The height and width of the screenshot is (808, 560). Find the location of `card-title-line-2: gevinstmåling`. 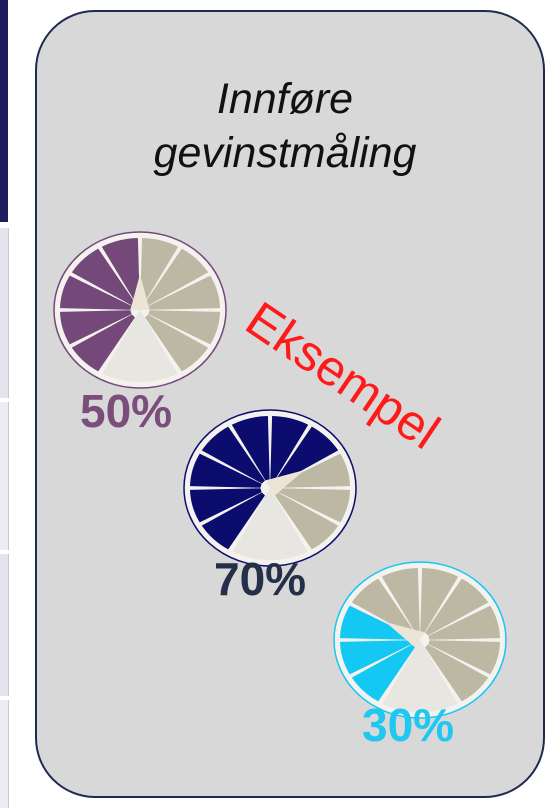

card-title-line-2: gevinstmåling is located at coordinates (285, 153).